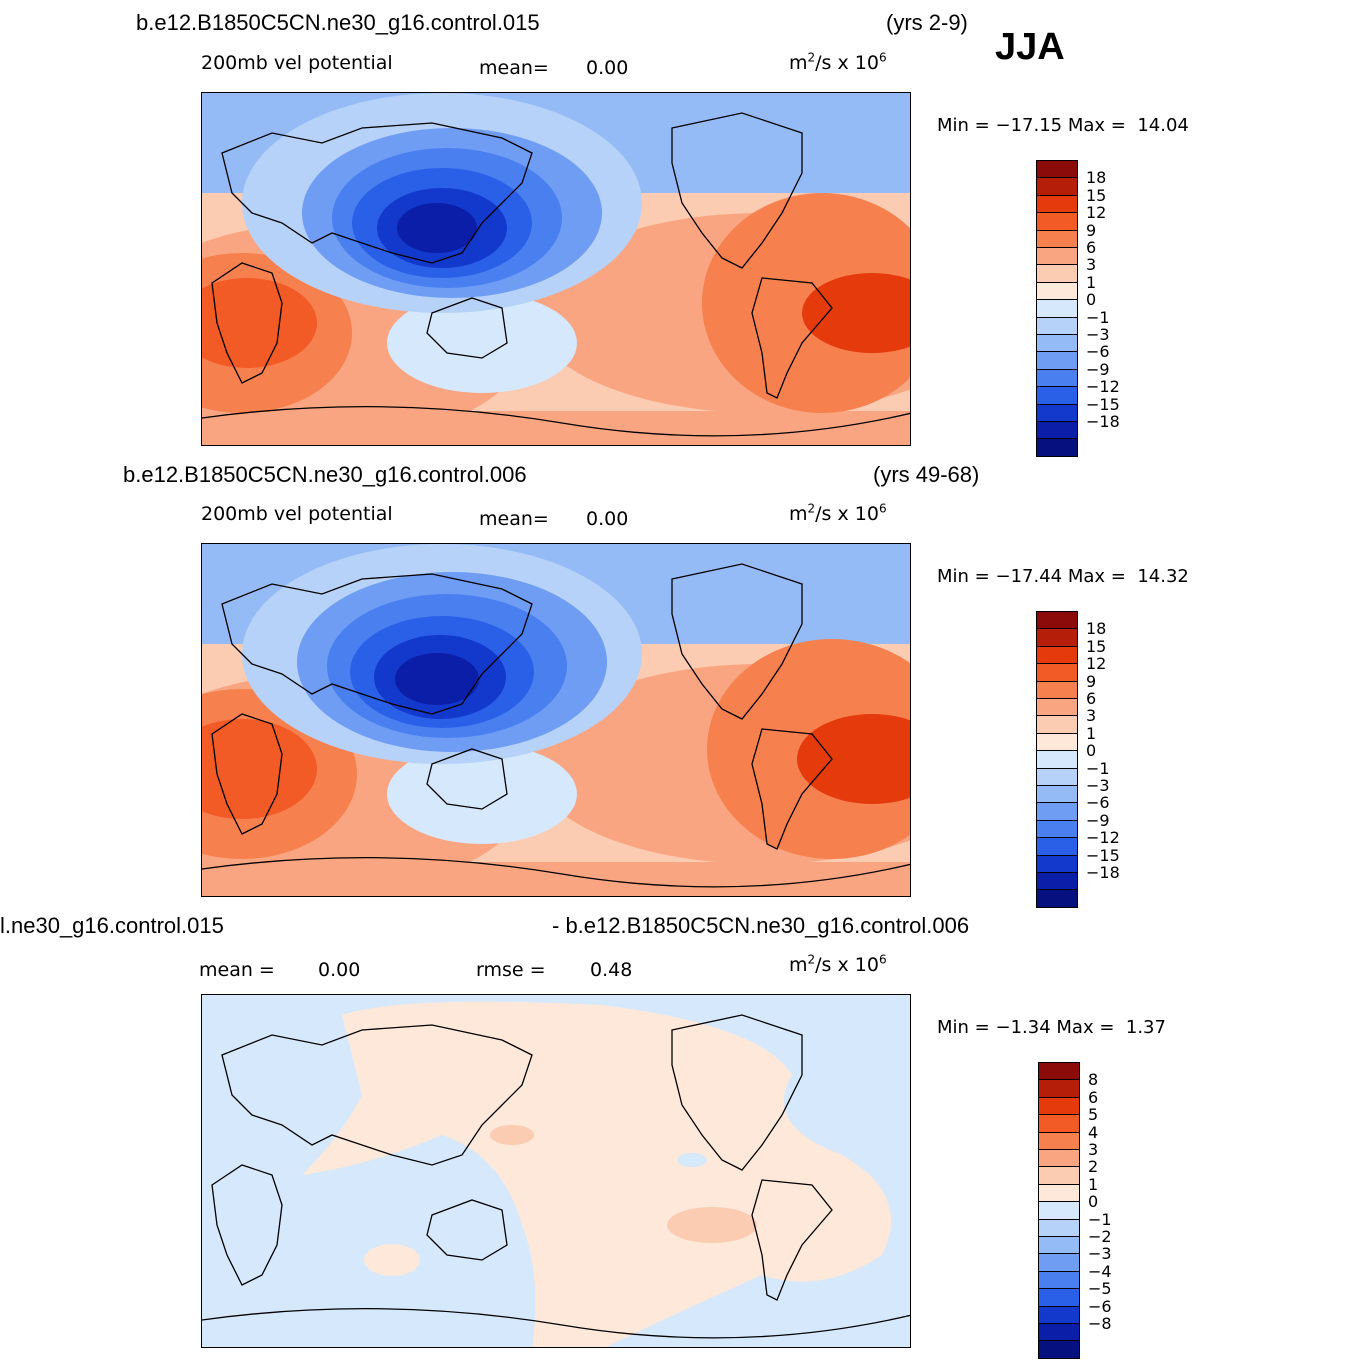 This screenshot has height=1363, width=1363. I want to click on panel2-mean-label: mean=, so click(514, 519).